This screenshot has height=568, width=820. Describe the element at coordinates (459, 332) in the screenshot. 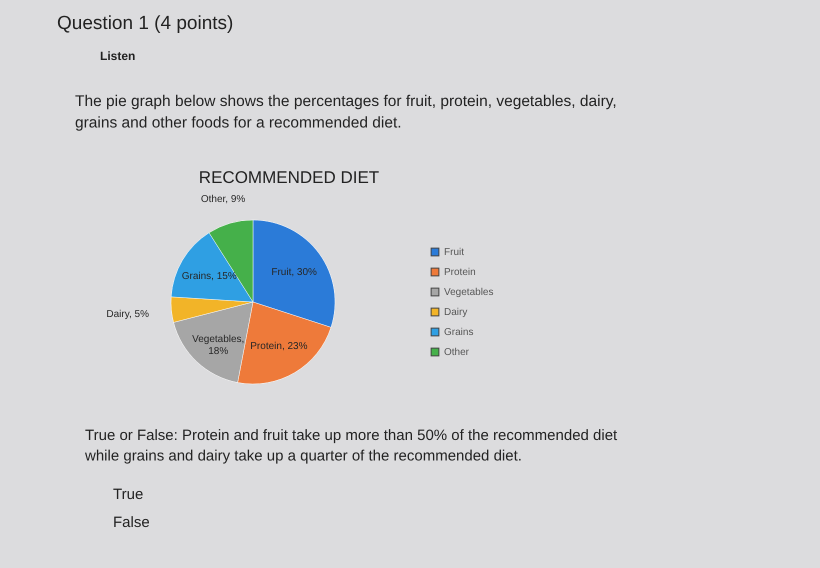

I see `legend-label: Grains` at that location.